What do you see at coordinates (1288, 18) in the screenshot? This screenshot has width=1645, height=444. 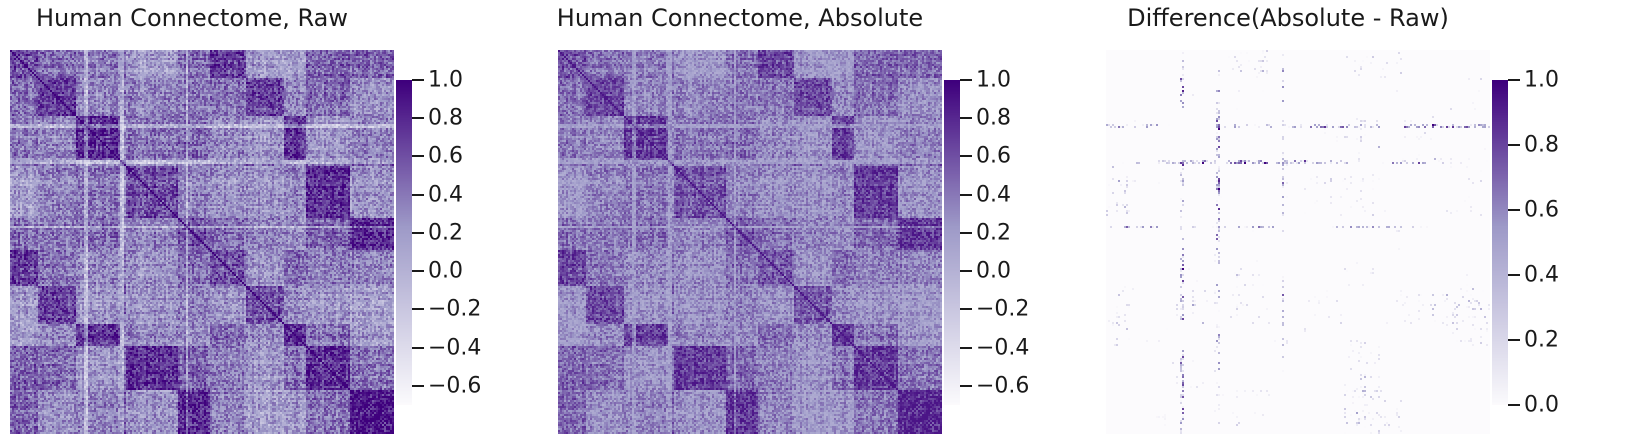 I see `panel-3-title: Difference(Absolute - Raw)` at bounding box center [1288, 18].